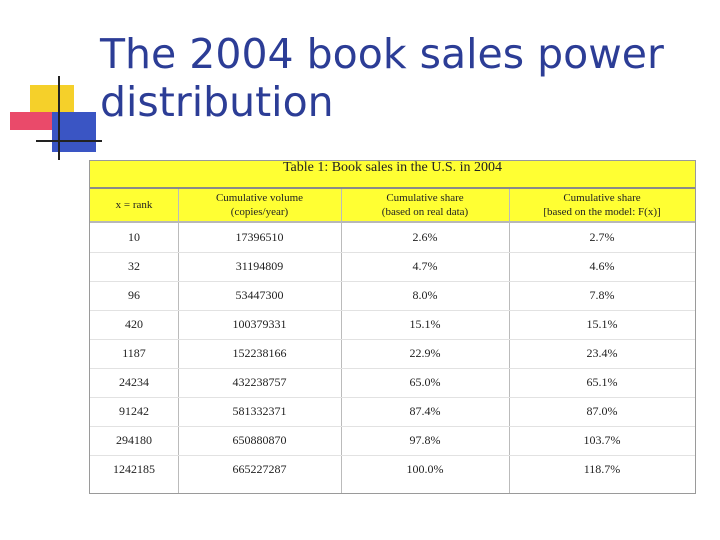 The image size is (720, 540). I want to click on caption-divider, so click(392, 188).